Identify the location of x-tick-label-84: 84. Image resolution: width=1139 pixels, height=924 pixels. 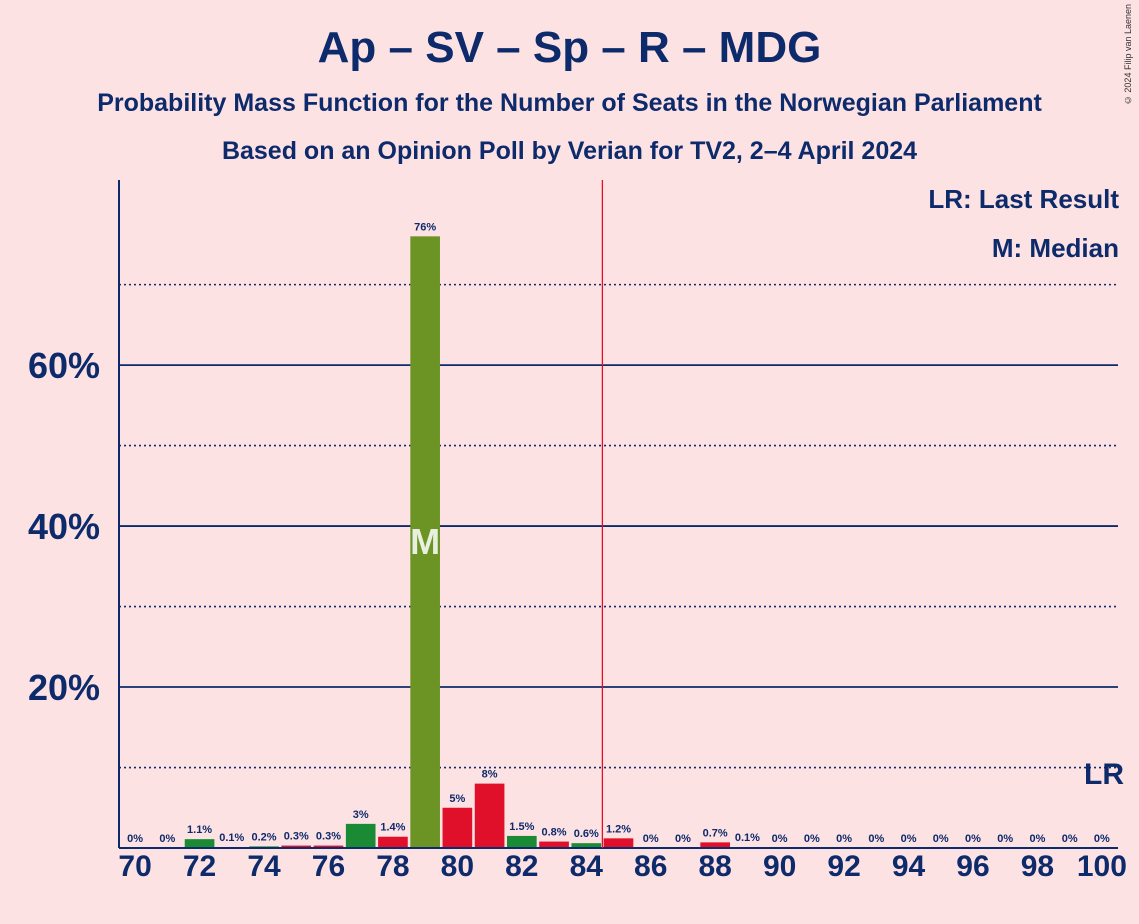
(587, 866).